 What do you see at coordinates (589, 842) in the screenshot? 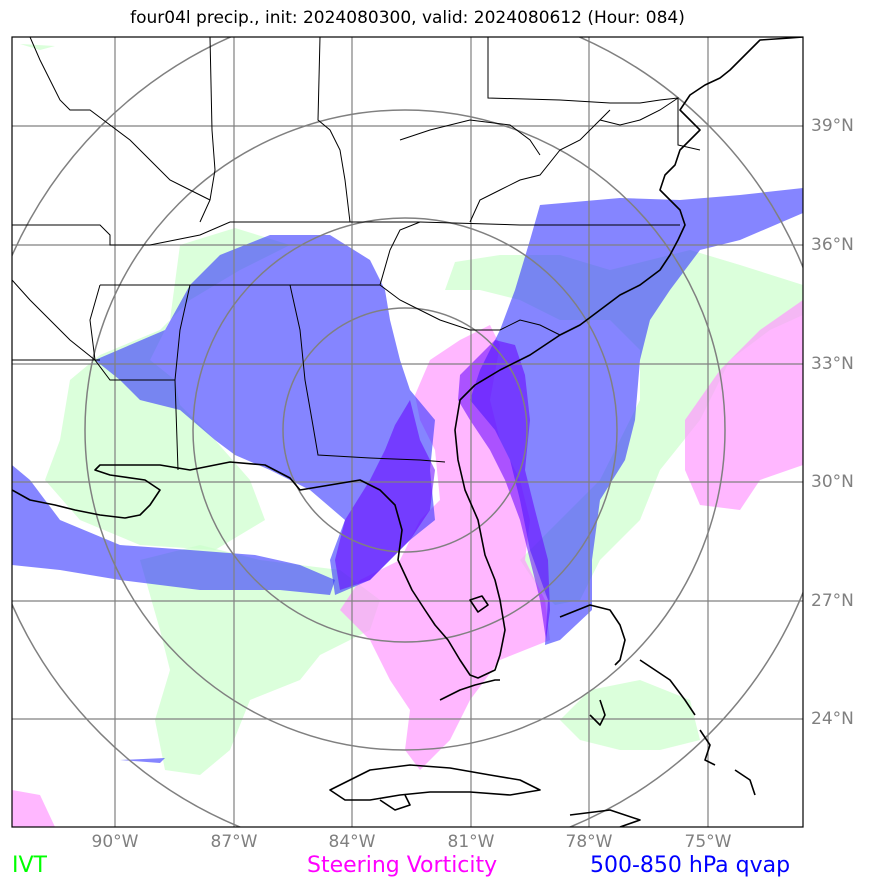
I see `lon-label-78w: 78°W` at bounding box center [589, 842].